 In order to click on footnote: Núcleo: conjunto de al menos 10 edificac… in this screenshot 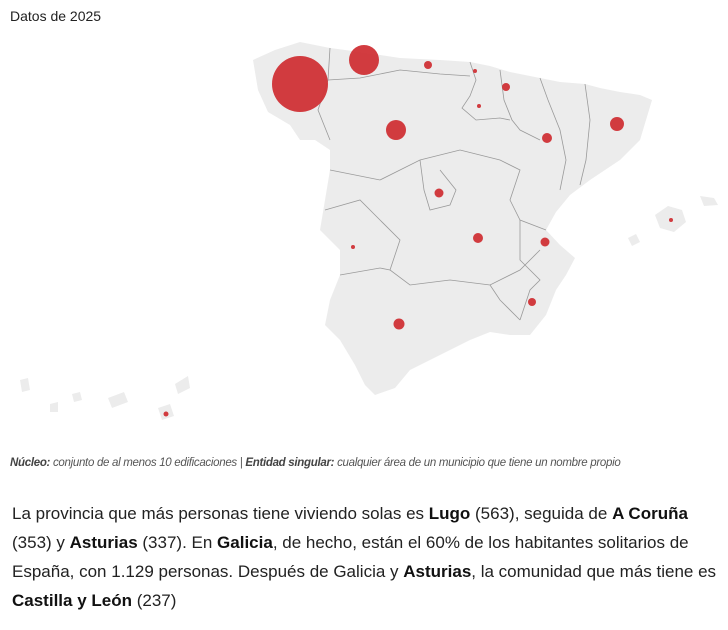, I will do `click(315, 463)`.